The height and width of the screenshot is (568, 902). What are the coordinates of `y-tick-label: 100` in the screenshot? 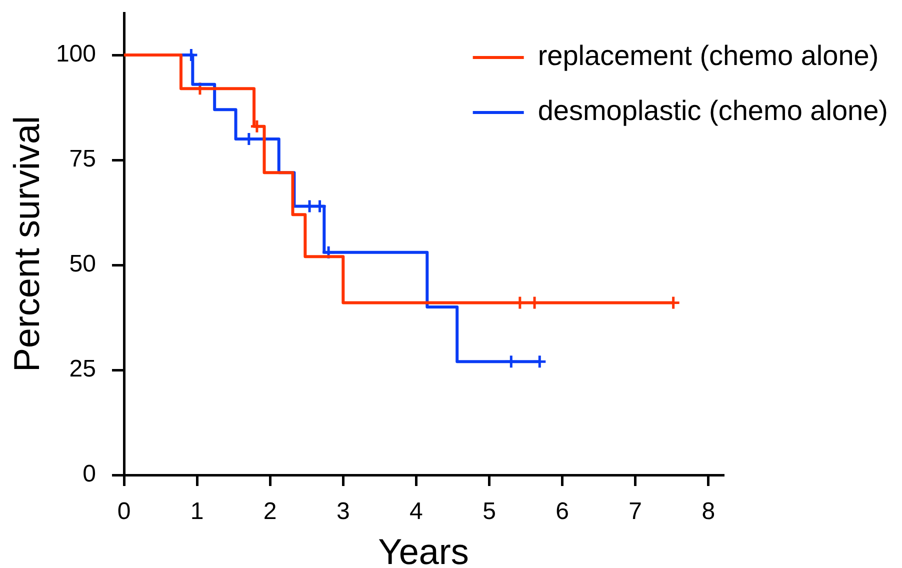 It's located at (76, 54).